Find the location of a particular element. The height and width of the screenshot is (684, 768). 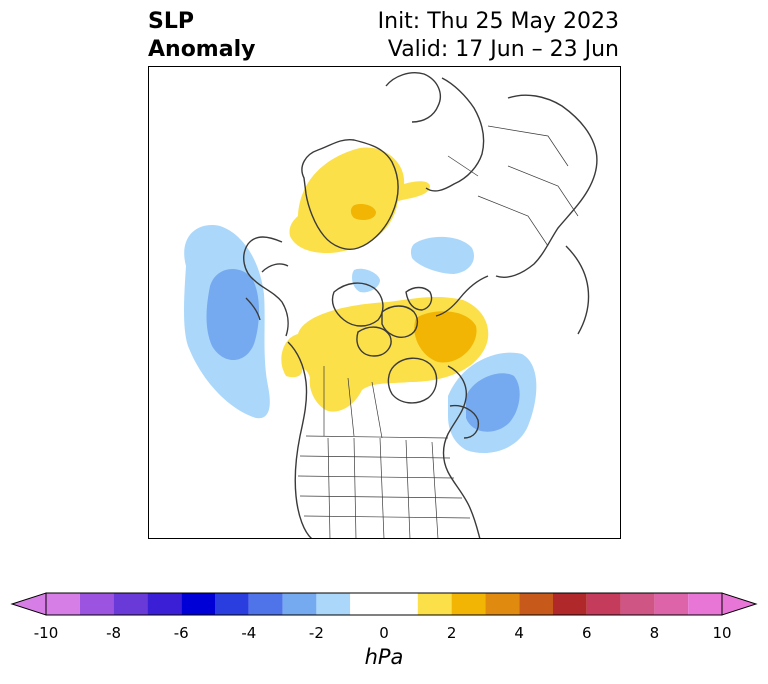

colorbar-tick-label: -6 is located at coordinates (181, 633).